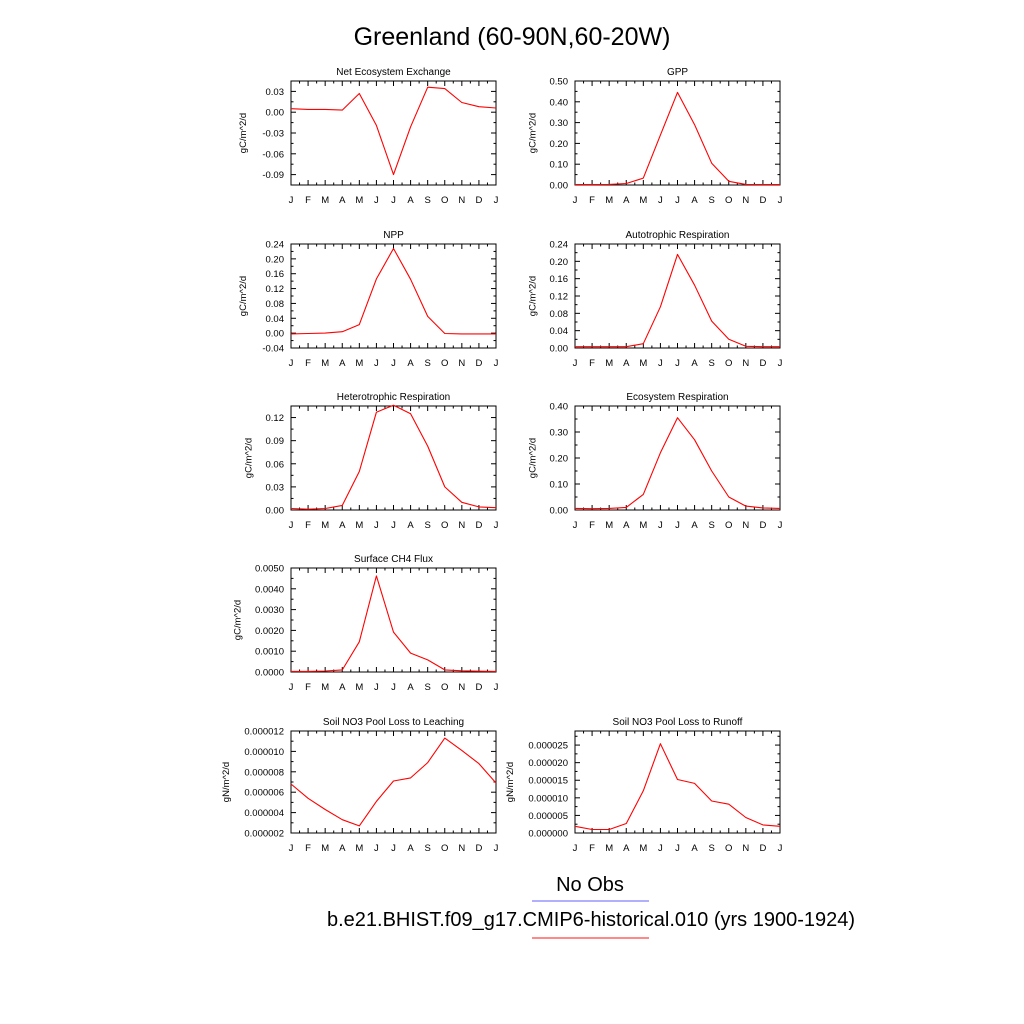 The height and width of the screenshot is (1024, 1024). What do you see at coordinates (264, 772) in the screenshot?
I see `y-tick-label: 0.000008` at bounding box center [264, 772].